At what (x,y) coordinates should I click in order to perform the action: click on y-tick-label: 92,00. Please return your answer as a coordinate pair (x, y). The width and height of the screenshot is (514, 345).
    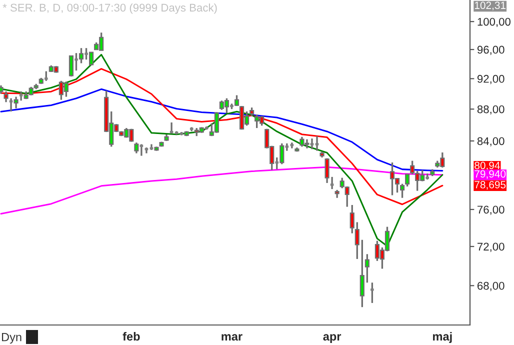
    Looking at the image, I should click on (490, 79).